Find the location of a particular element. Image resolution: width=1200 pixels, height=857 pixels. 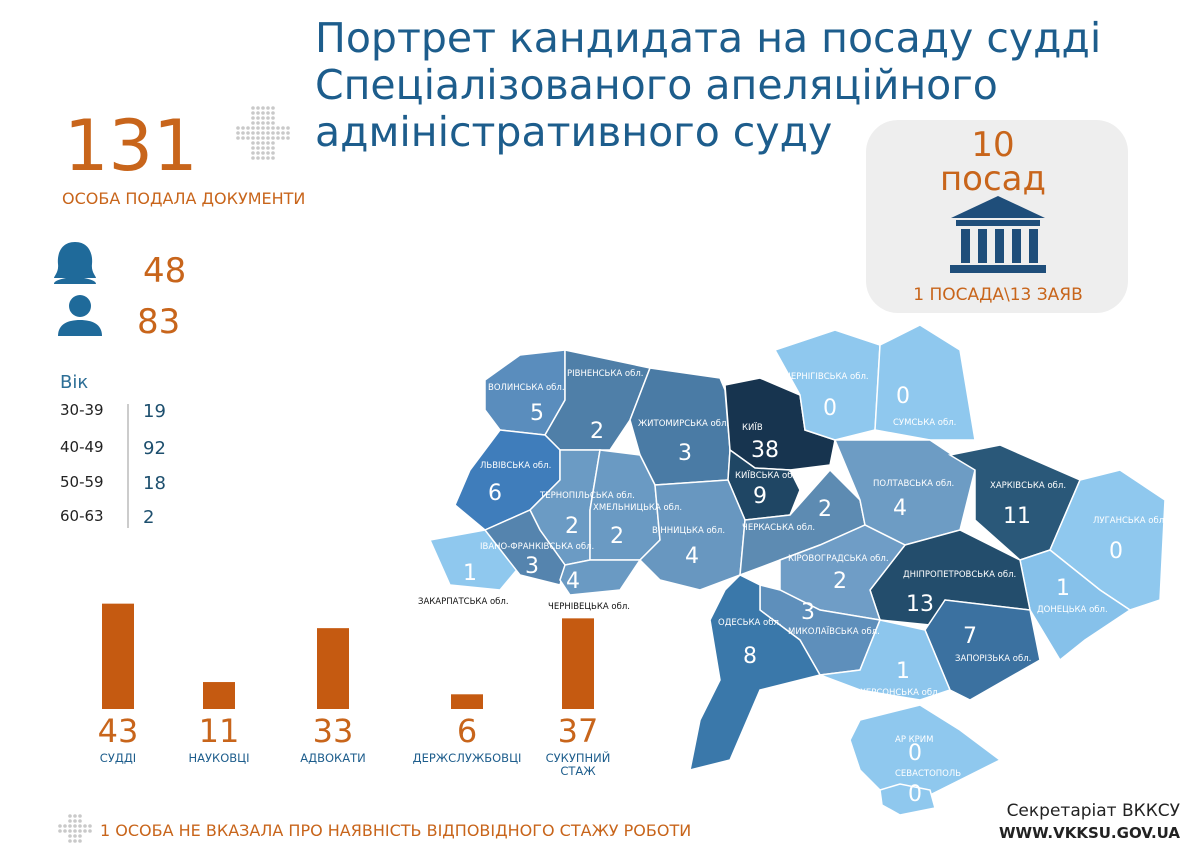

region-name: СЕВАСТОПОЛЬ is located at coordinates (928, 774).